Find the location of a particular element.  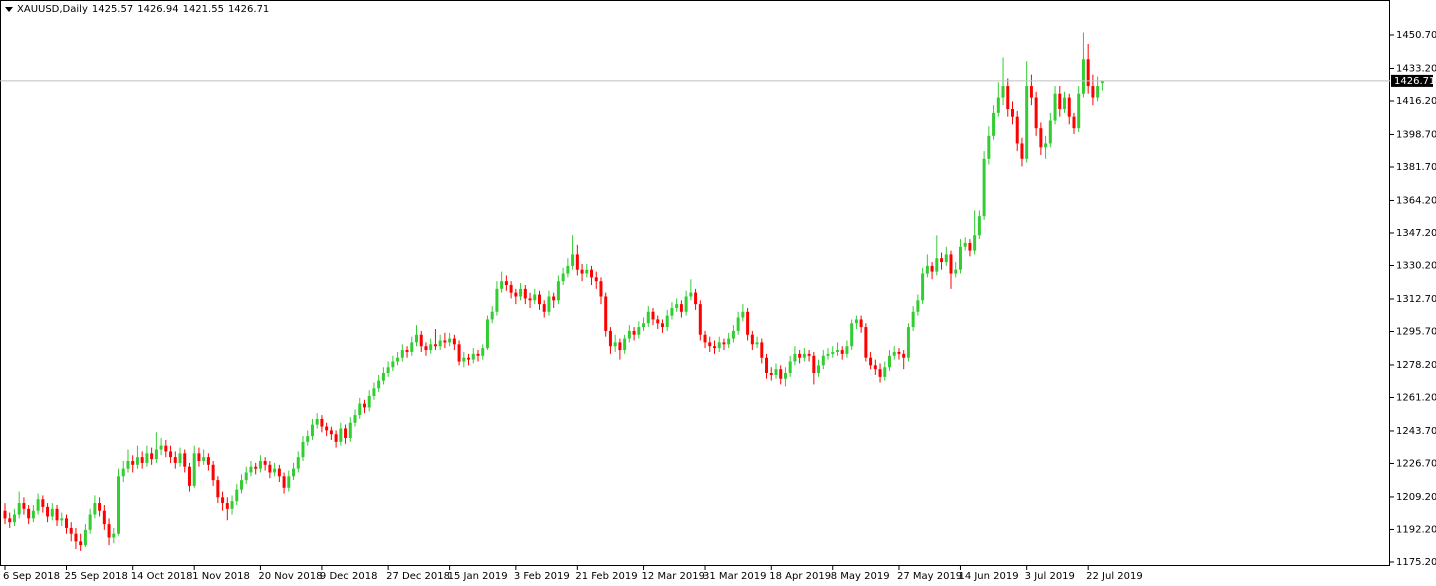

y-tick-label: 1450.70 is located at coordinates (1416, 35).